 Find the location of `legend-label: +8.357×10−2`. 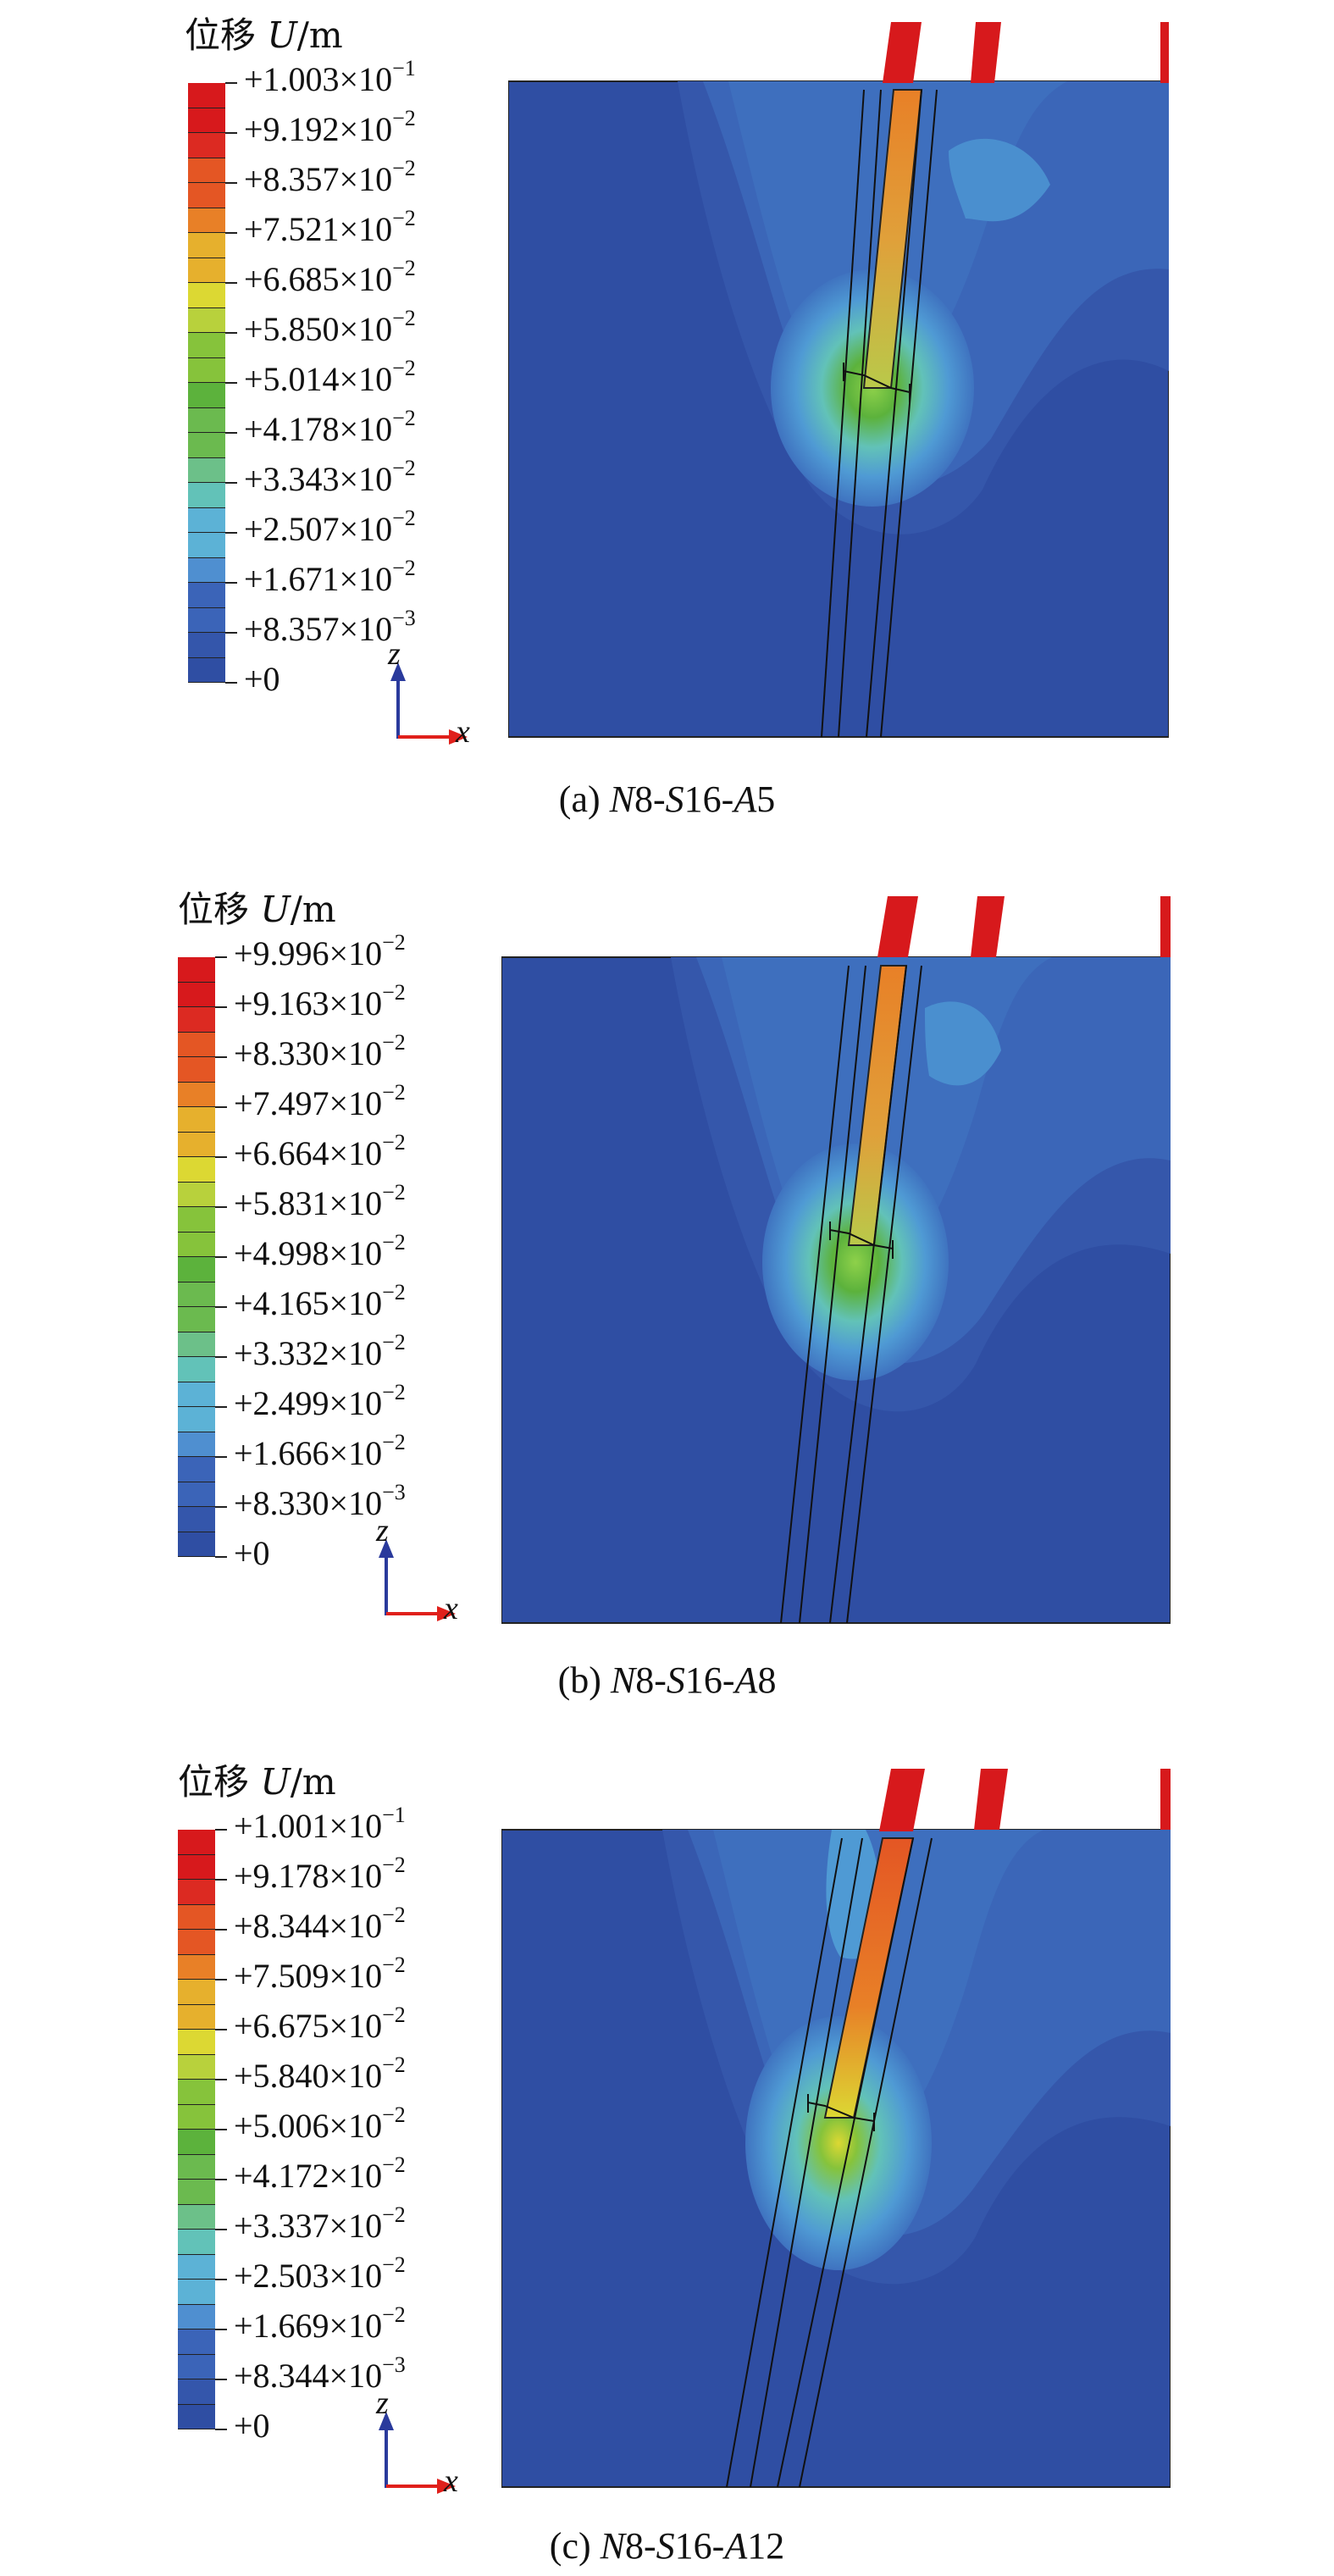

legend-label: +8.357×10−2 is located at coordinates (330, 177).